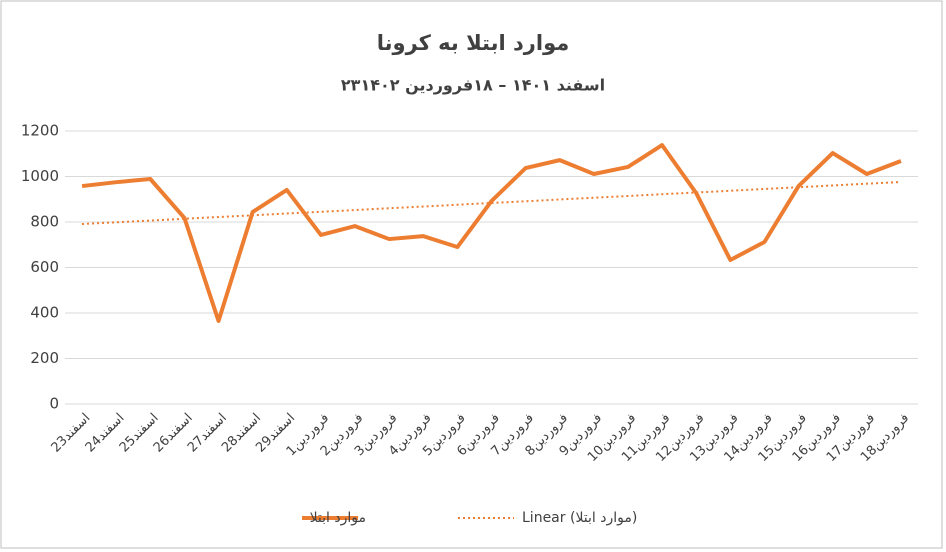 The height and width of the screenshot is (552, 946). I want to click on y-tick-label: 1000, so click(40, 176).